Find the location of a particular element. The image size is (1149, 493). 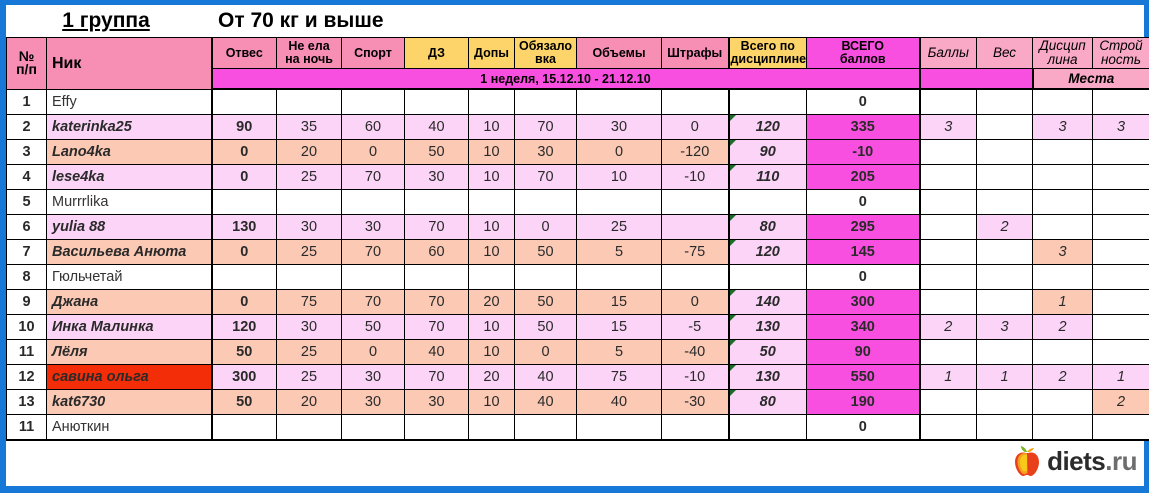

table-row: 10 Инка Малинка 120 30 50 70 10 50 15 -5 130 340 2 3 2 is located at coordinates (577, 327).